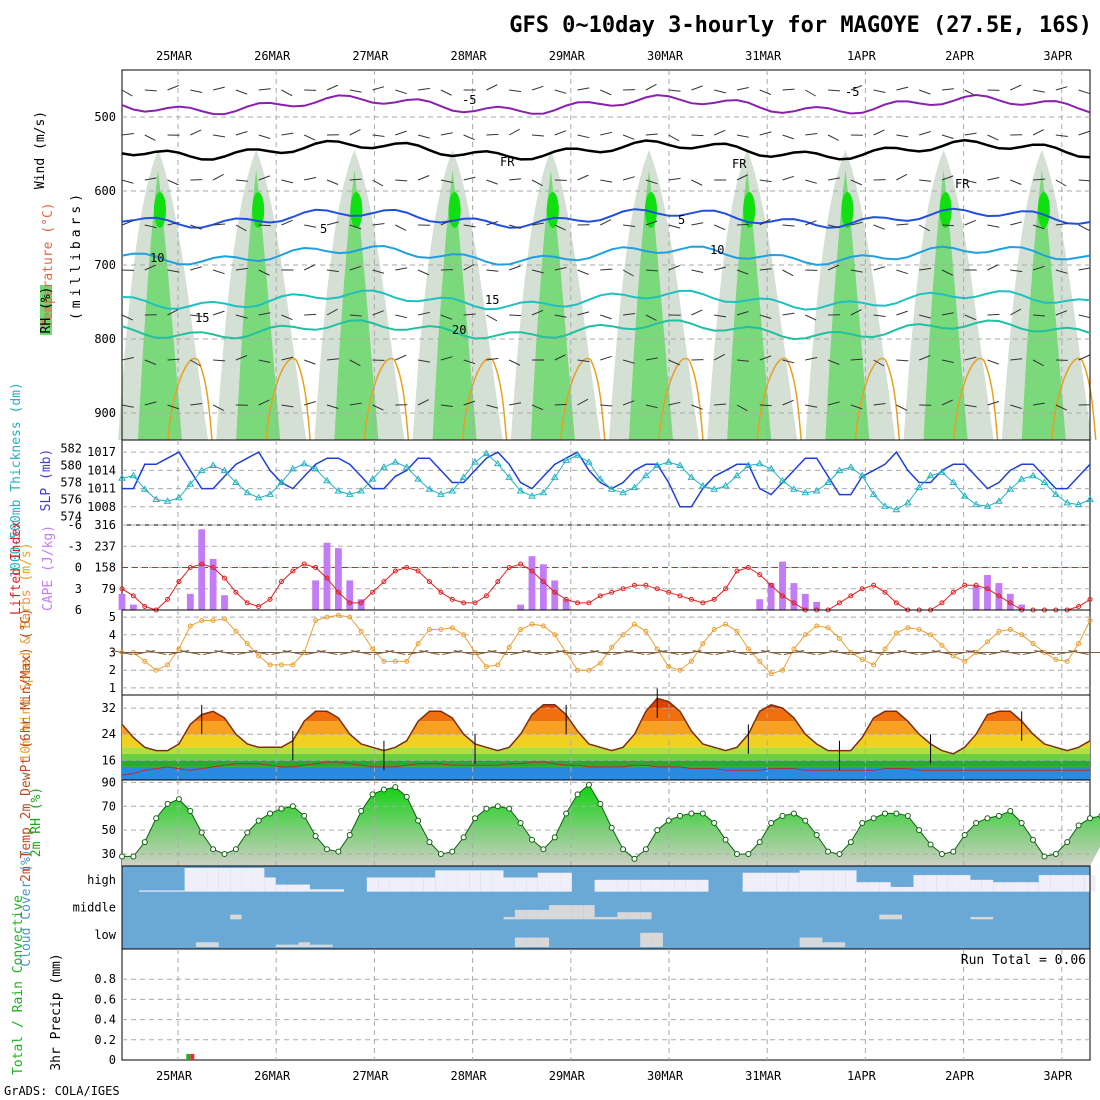  I want to click on precip-tick: 0, so click(112, 1060).